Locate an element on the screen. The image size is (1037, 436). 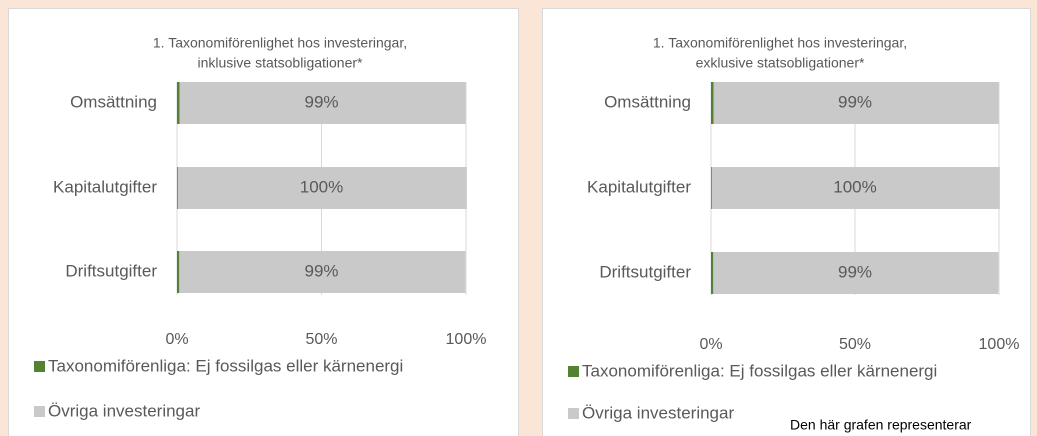
chart-title: exklusive statsobligationer* is located at coordinates (780, 63).